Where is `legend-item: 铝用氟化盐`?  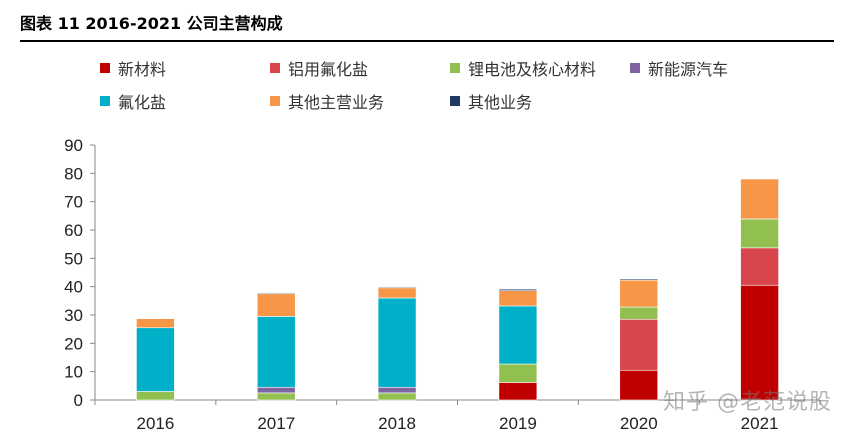 legend-item: 铝用氟化盐 is located at coordinates (360, 68).